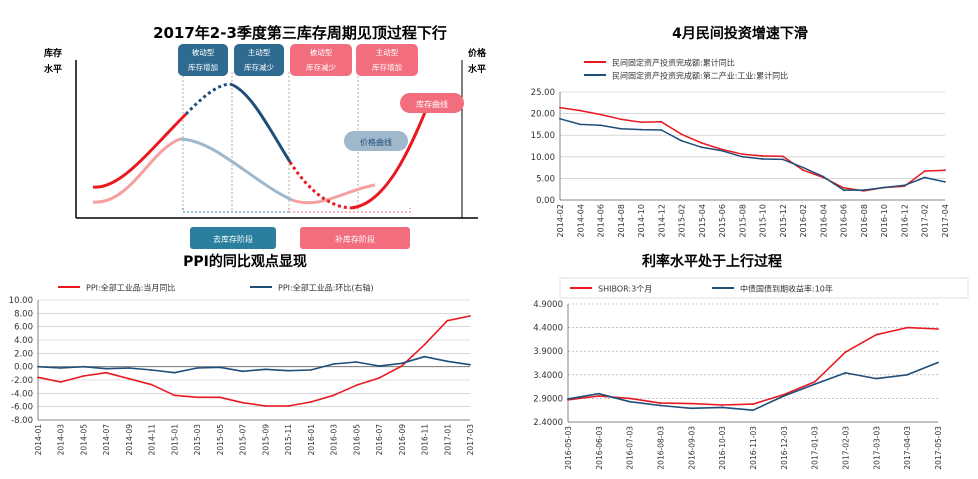  Describe the element at coordinates (783, 220) in the screenshot. I see `x-tick-label: 2015-12` at that location.